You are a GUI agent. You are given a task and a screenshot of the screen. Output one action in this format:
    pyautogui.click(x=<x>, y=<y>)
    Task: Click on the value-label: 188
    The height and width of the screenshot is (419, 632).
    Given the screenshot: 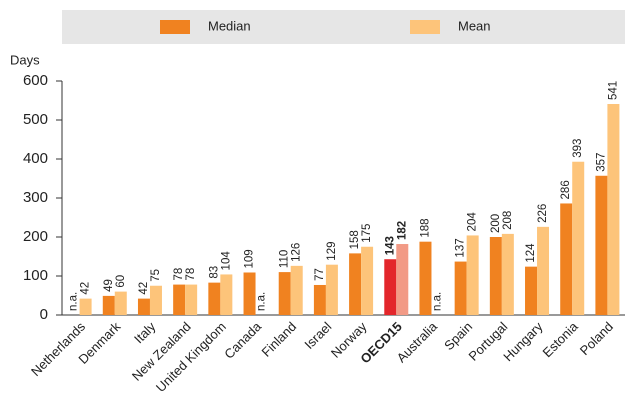 What is the action you would take?
    pyautogui.click(x=426, y=227)
    